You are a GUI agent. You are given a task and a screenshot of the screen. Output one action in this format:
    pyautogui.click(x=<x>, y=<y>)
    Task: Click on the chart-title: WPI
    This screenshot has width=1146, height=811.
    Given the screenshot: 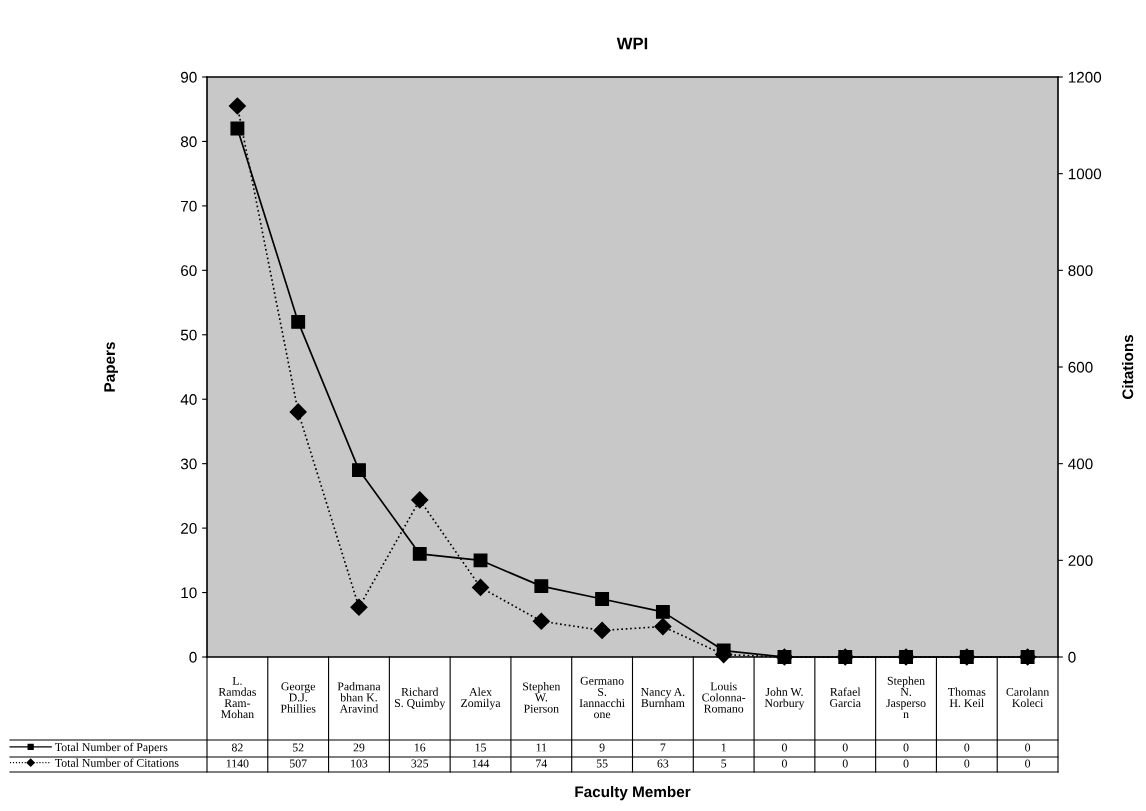 What is the action you would take?
    pyautogui.click(x=632, y=43)
    